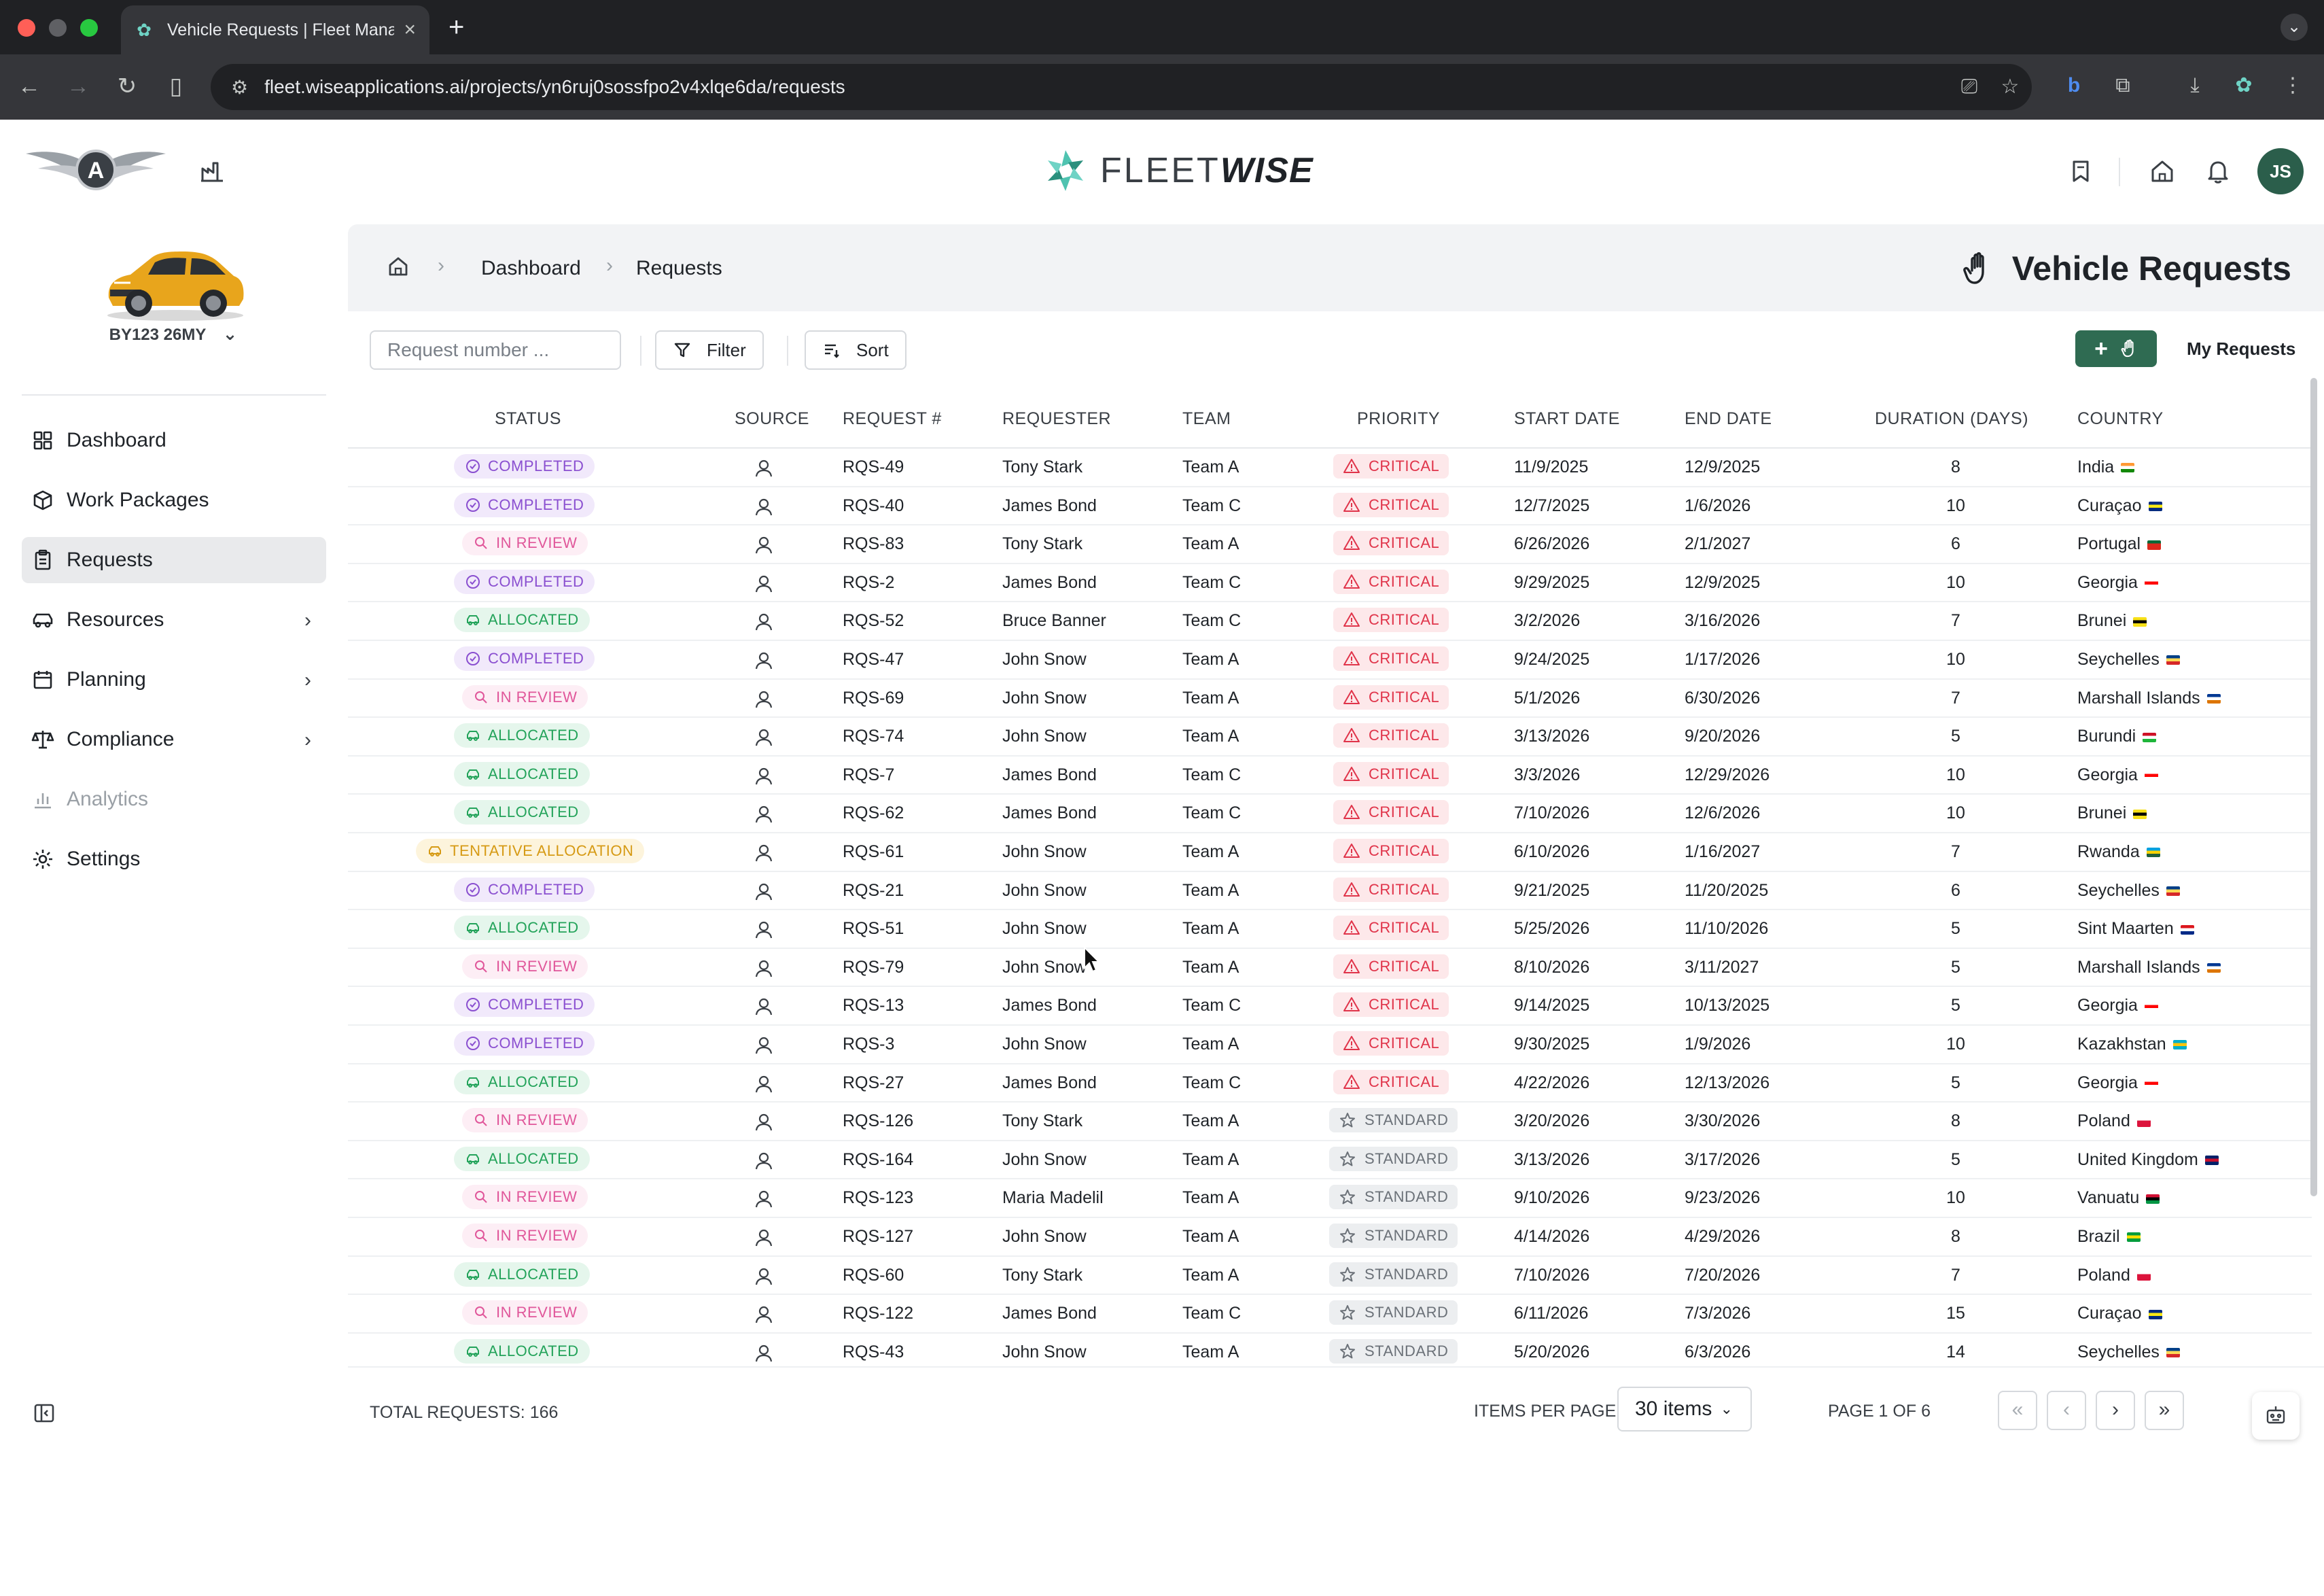  Describe the element at coordinates (878, 1198) in the screenshot. I see `request-number: RQS-123` at that location.